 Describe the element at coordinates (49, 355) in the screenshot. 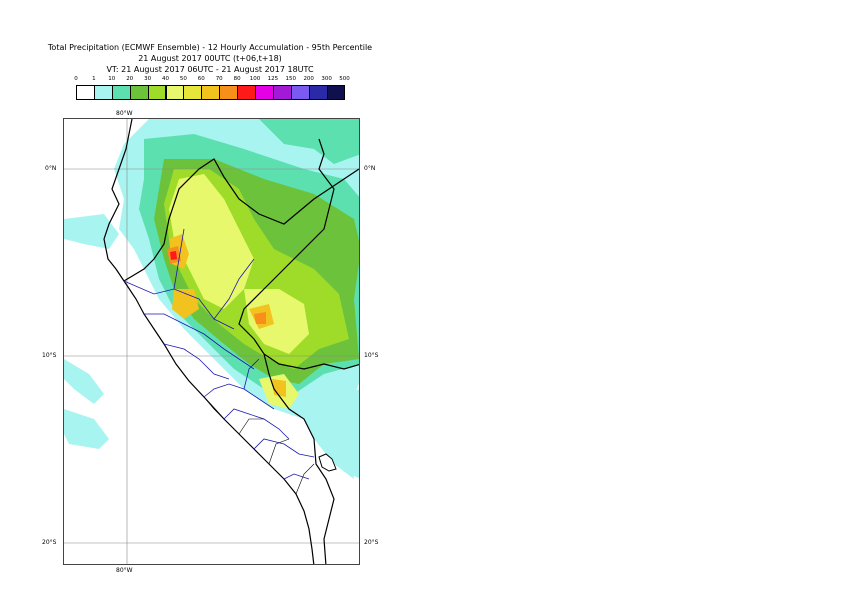

I see `lat-label-left-10s: 10°S` at that location.